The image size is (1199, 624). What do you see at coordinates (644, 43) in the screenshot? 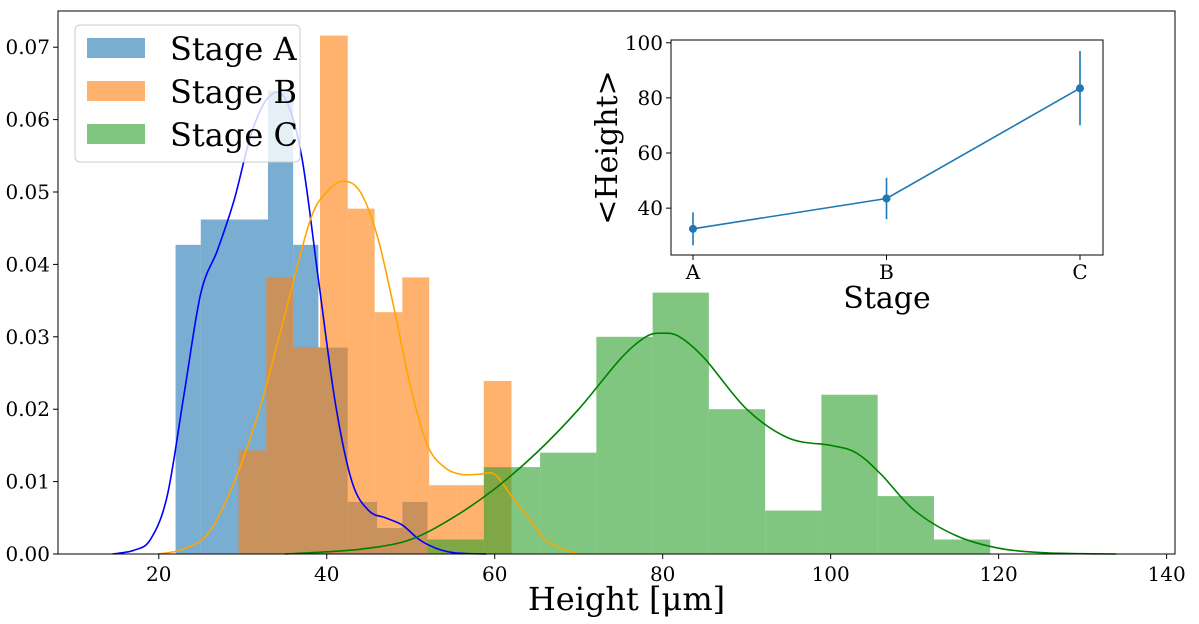
I see `inset-y-tick-label: 100` at bounding box center [644, 43].